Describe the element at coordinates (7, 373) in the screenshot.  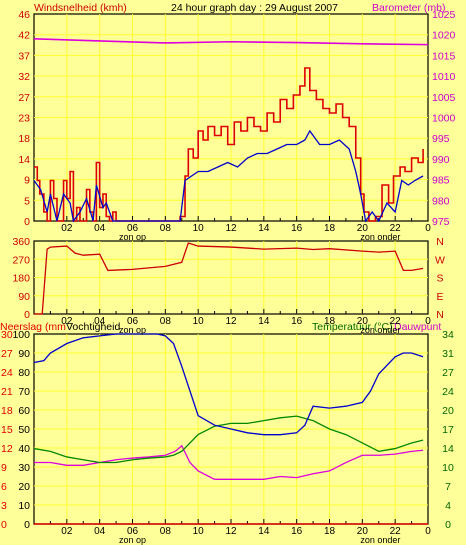
I see `rain-tick-label: 24` at that location.